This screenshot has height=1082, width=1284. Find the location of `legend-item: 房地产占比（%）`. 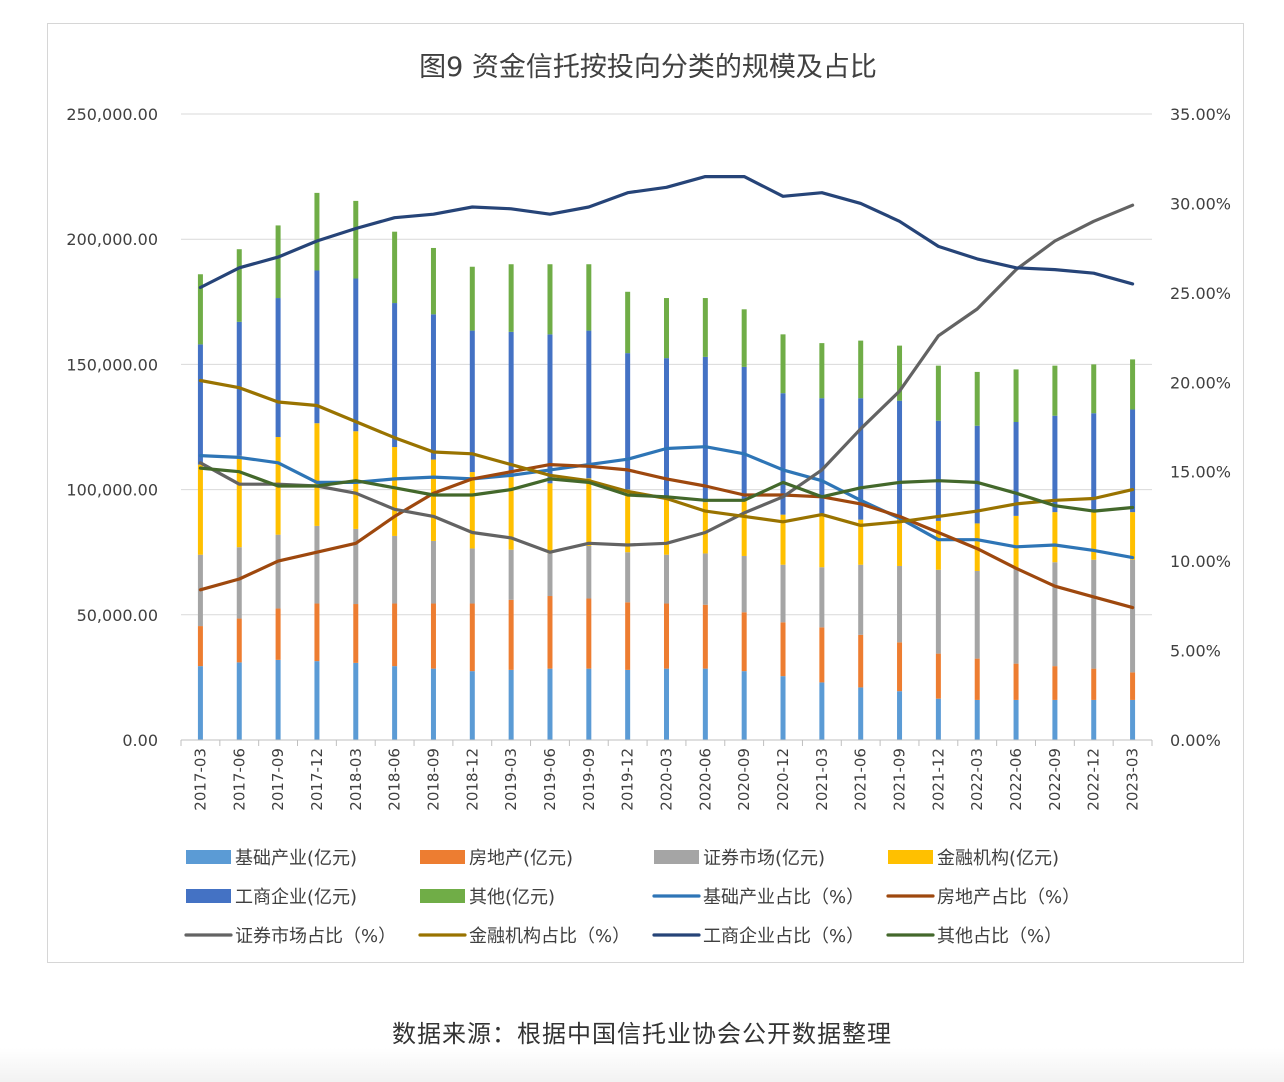

legend-item: 房地产占比（%） is located at coordinates (983, 897).